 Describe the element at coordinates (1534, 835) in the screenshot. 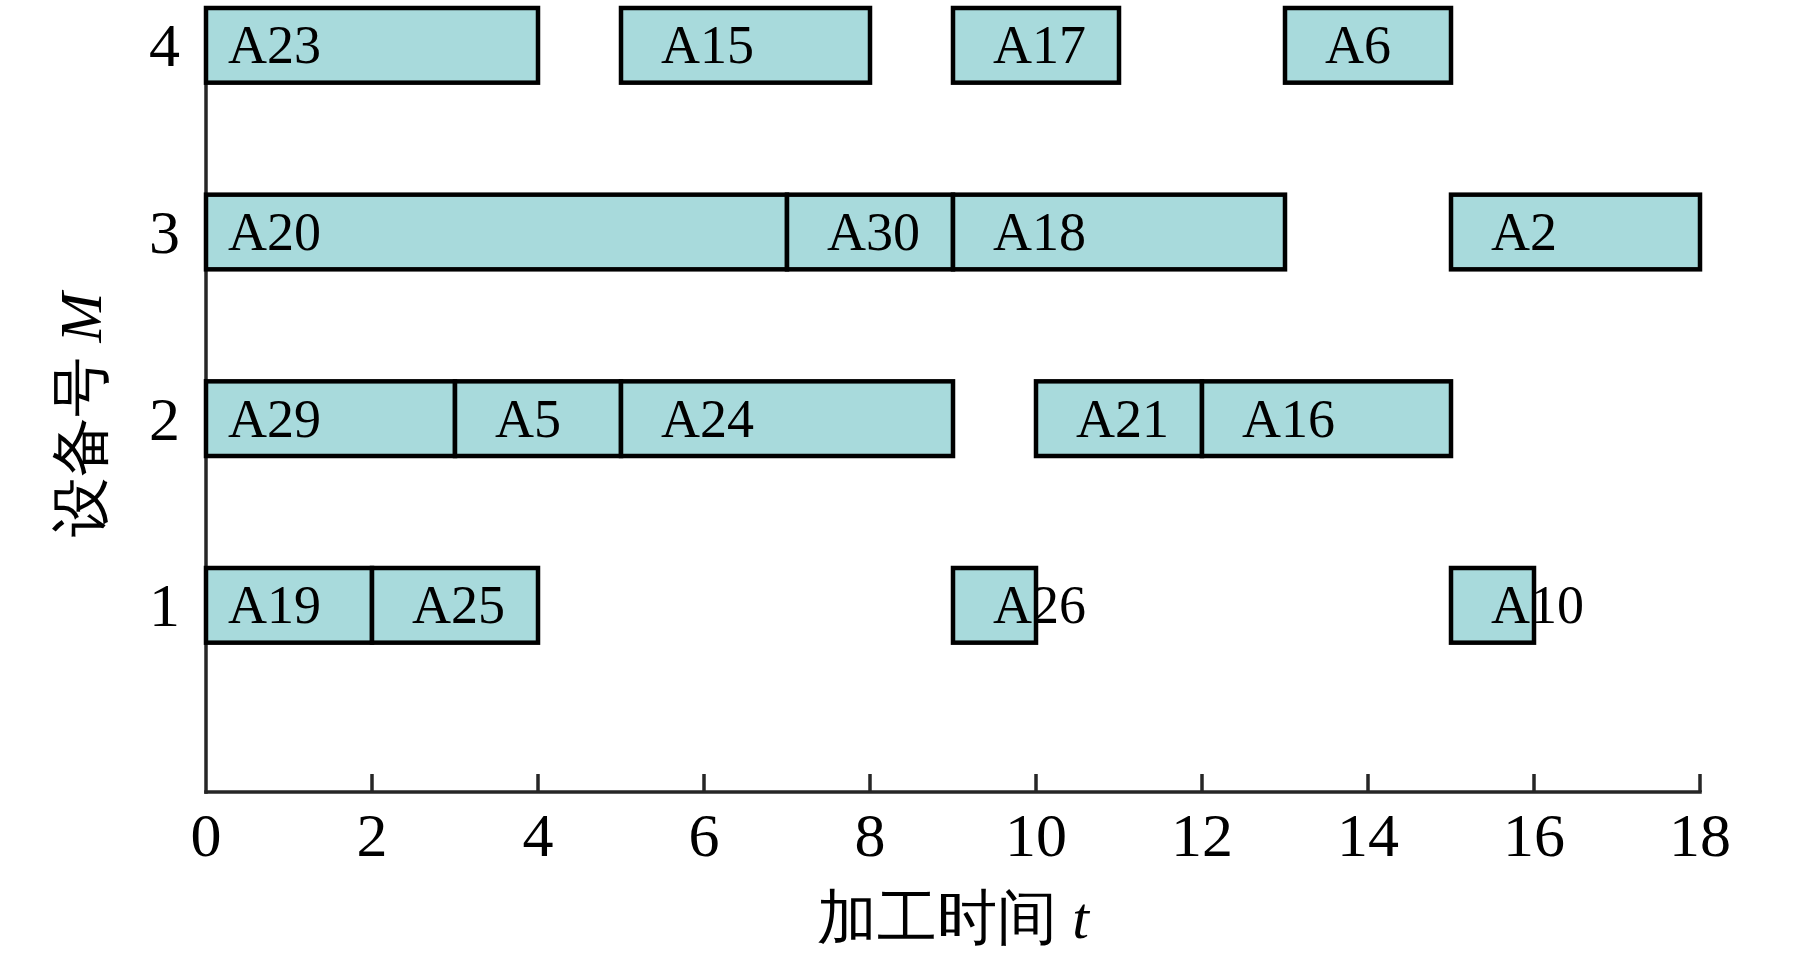

I see `tick-label: 16` at that location.